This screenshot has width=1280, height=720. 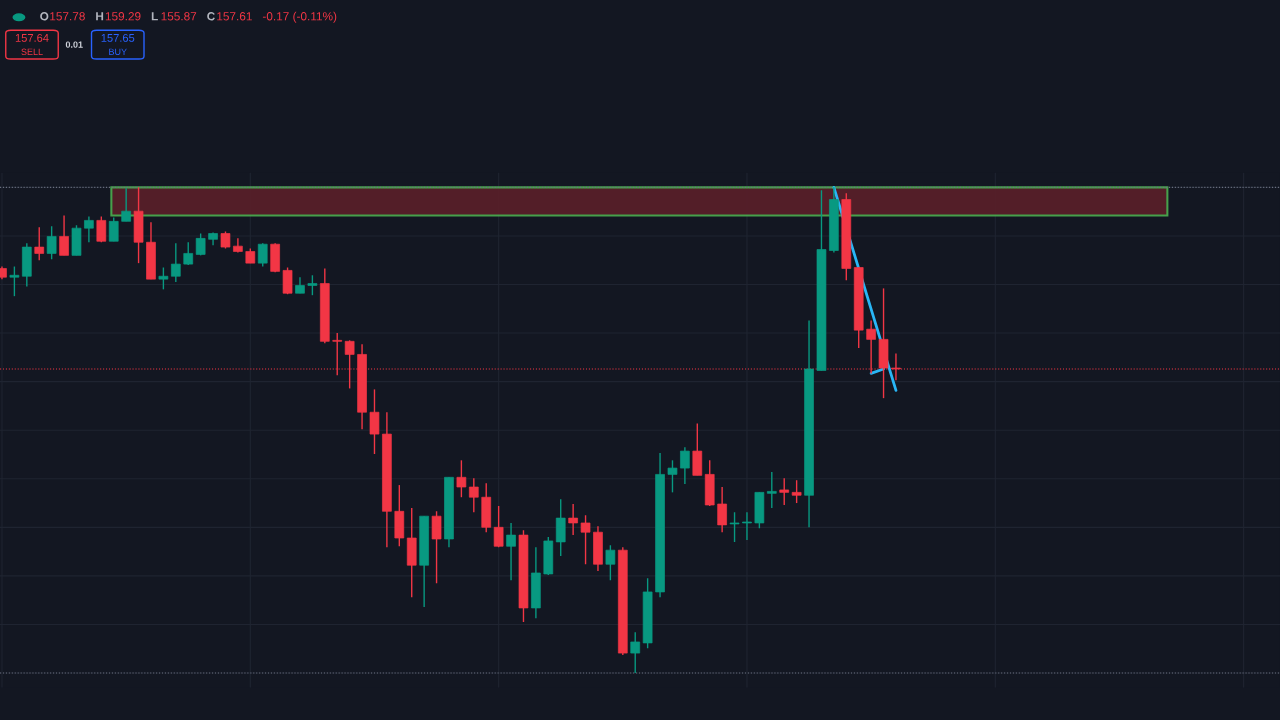 I want to click on text: SELL, so click(x=32, y=51).